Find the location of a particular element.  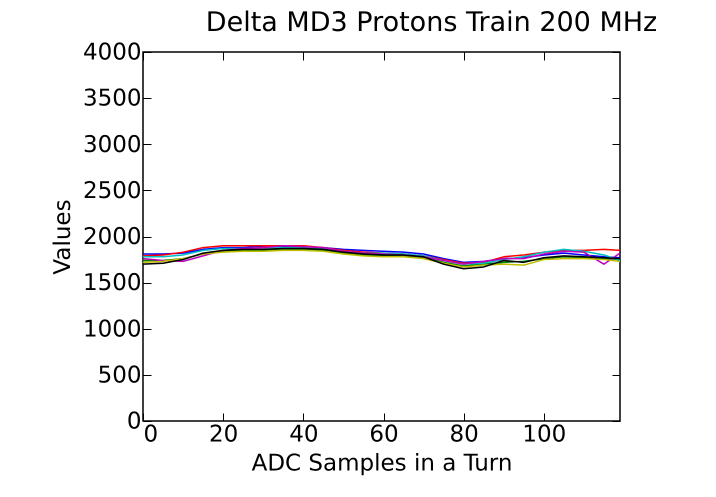

y-tick-label: 1500 is located at coordinates (112, 283).